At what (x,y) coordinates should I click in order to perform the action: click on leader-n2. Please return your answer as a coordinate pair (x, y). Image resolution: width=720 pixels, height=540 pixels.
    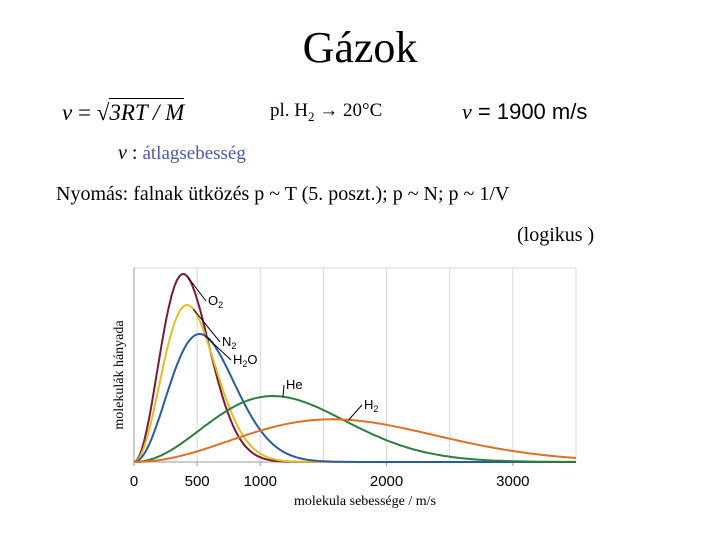
    Looking at the image, I should click on (206, 325).